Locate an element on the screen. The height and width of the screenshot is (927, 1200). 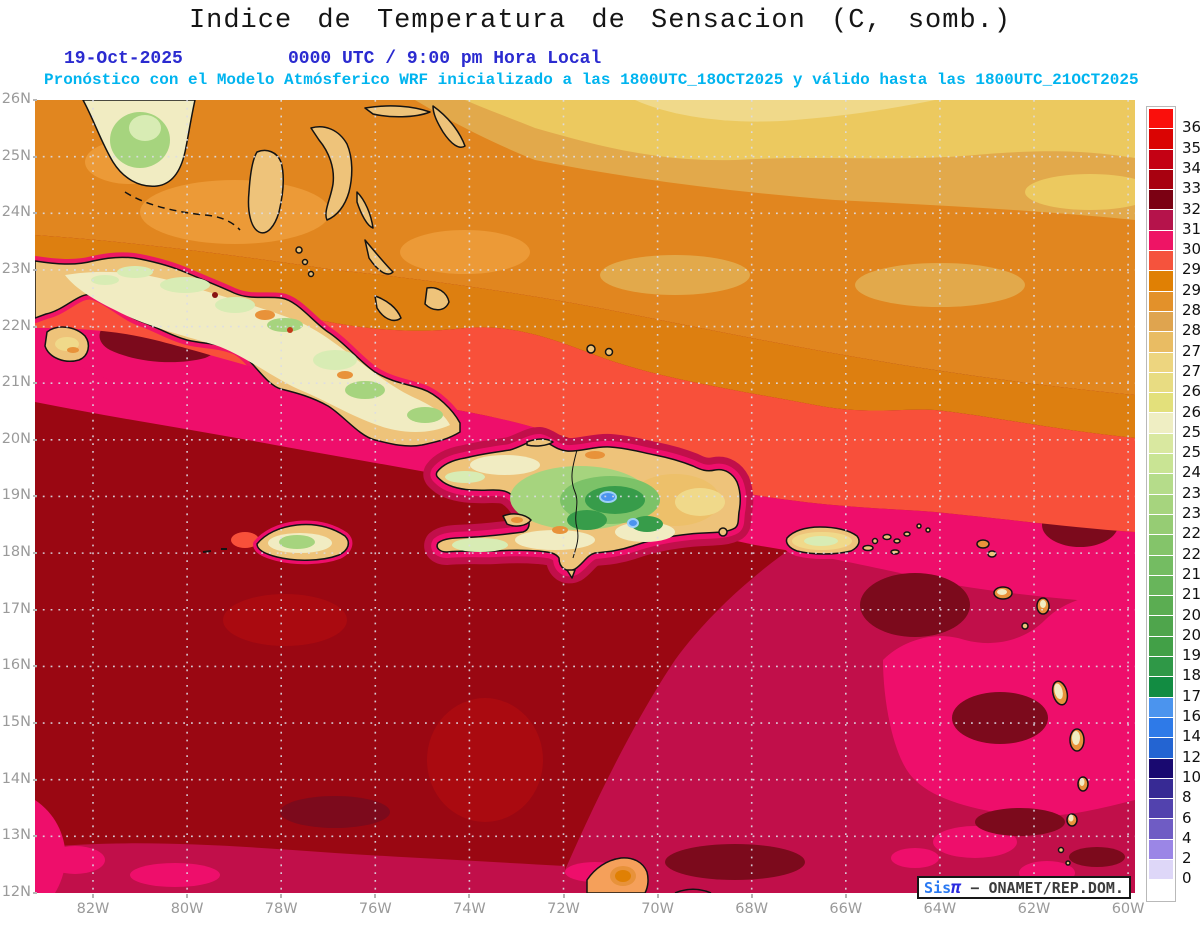
lon-tick-label: 82W is located at coordinates (93, 909).